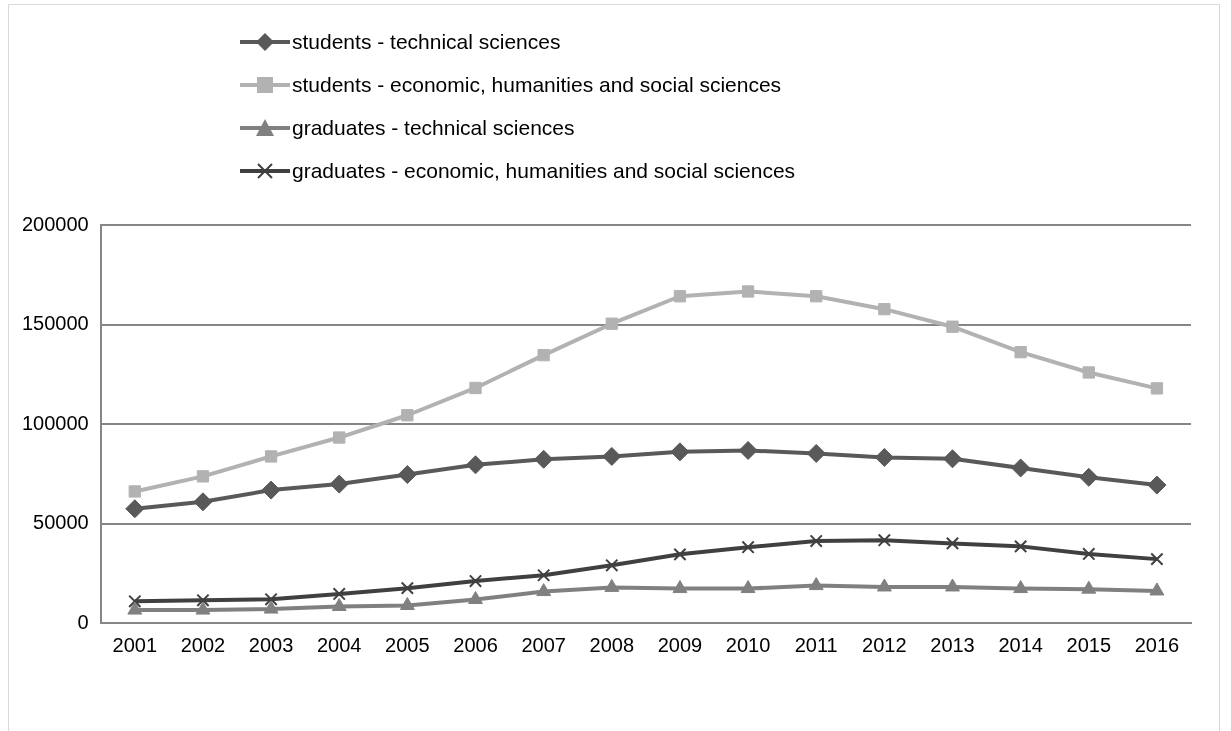 The height and width of the screenshot is (731, 1231). What do you see at coordinates (952, 644) in the screenshot?
I see `x-tick-label: 2013` at bounding box center [952, 644].